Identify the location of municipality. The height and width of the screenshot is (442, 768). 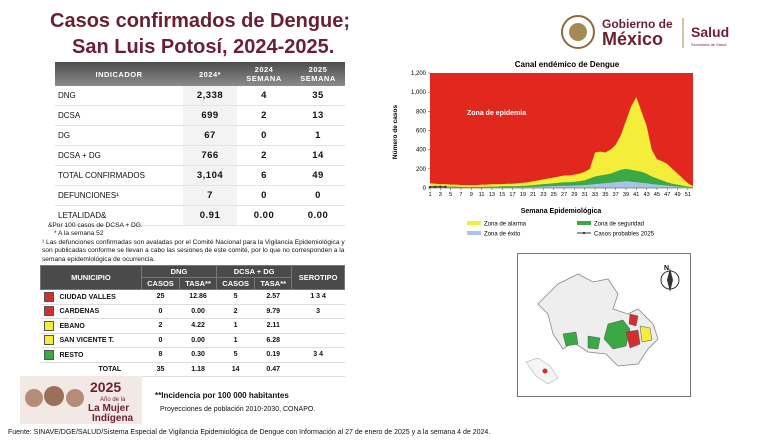
(646, 334).